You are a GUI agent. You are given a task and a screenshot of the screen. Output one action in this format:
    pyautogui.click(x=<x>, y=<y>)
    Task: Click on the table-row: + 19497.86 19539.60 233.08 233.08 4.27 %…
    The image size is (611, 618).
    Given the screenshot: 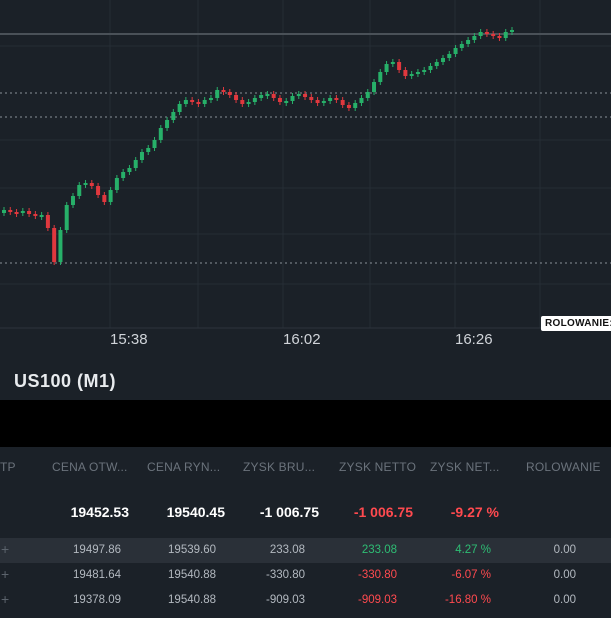 What is the action you would take?
    pyautogui.click(x=305, y=550)
    